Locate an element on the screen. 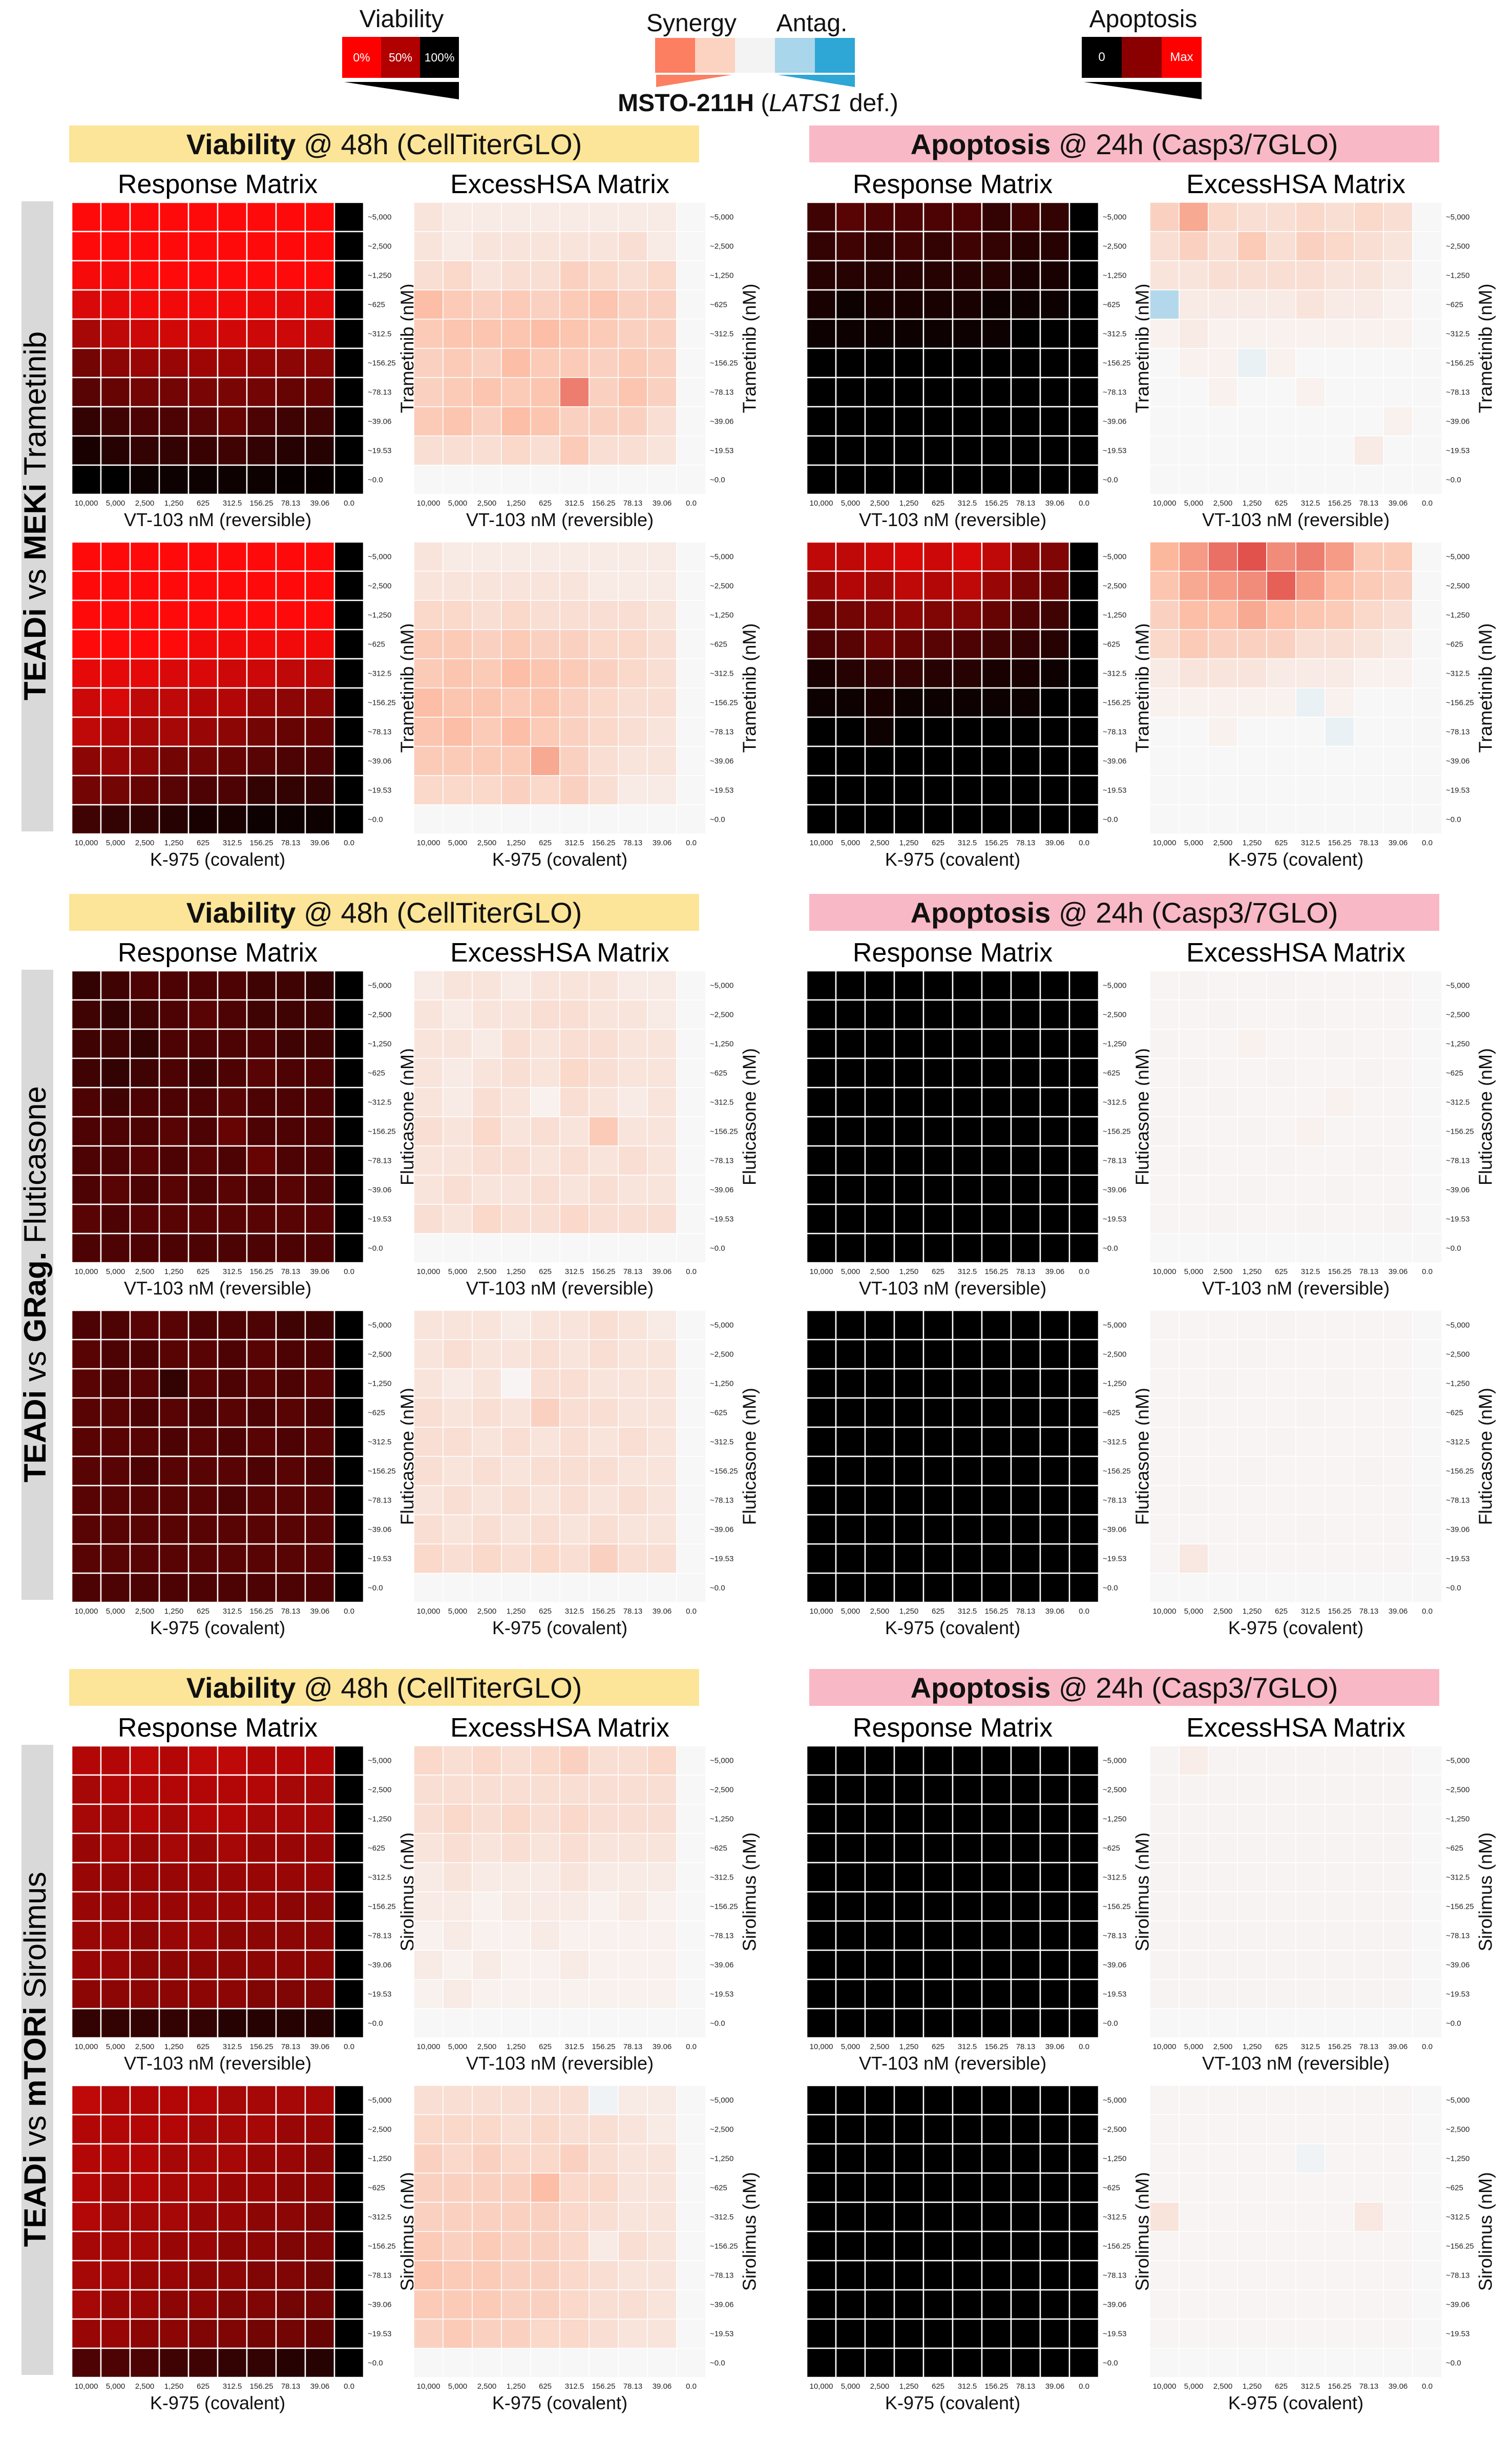  x-tick-label: 1,250 is located at coordinates (516, 503).